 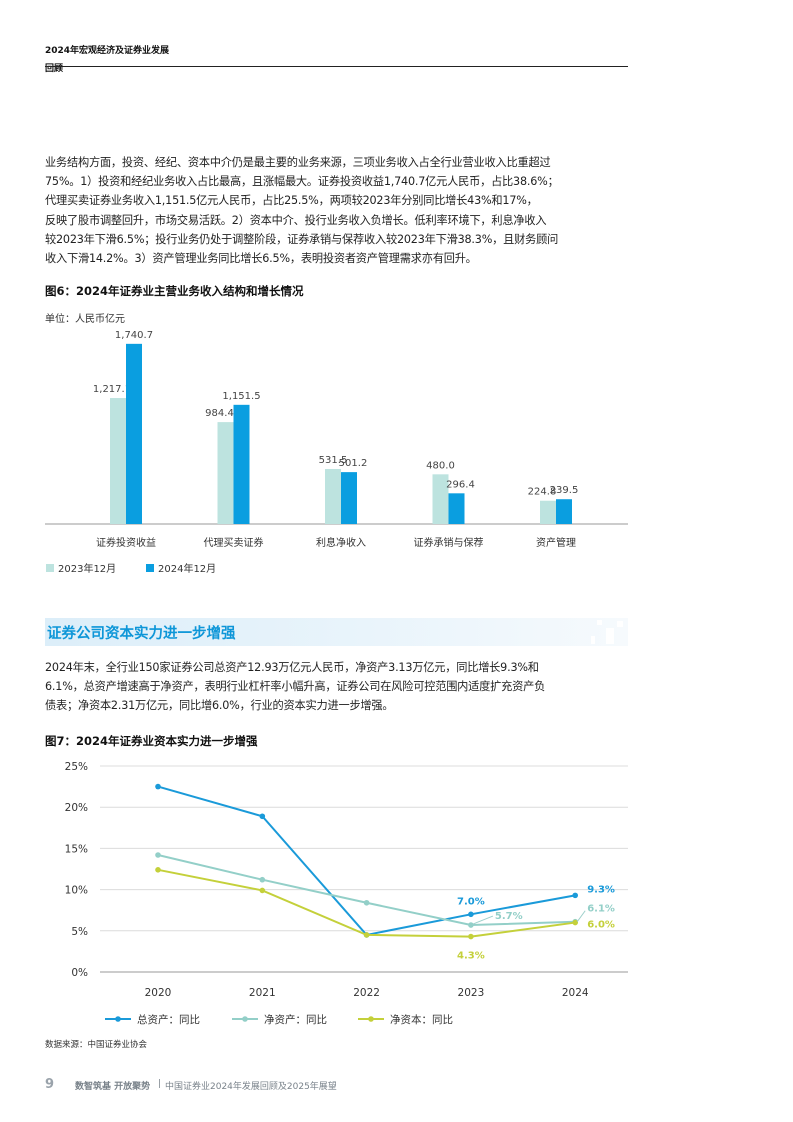 I want to click on y-tick-label: 25%, so click(x=76, y=767).